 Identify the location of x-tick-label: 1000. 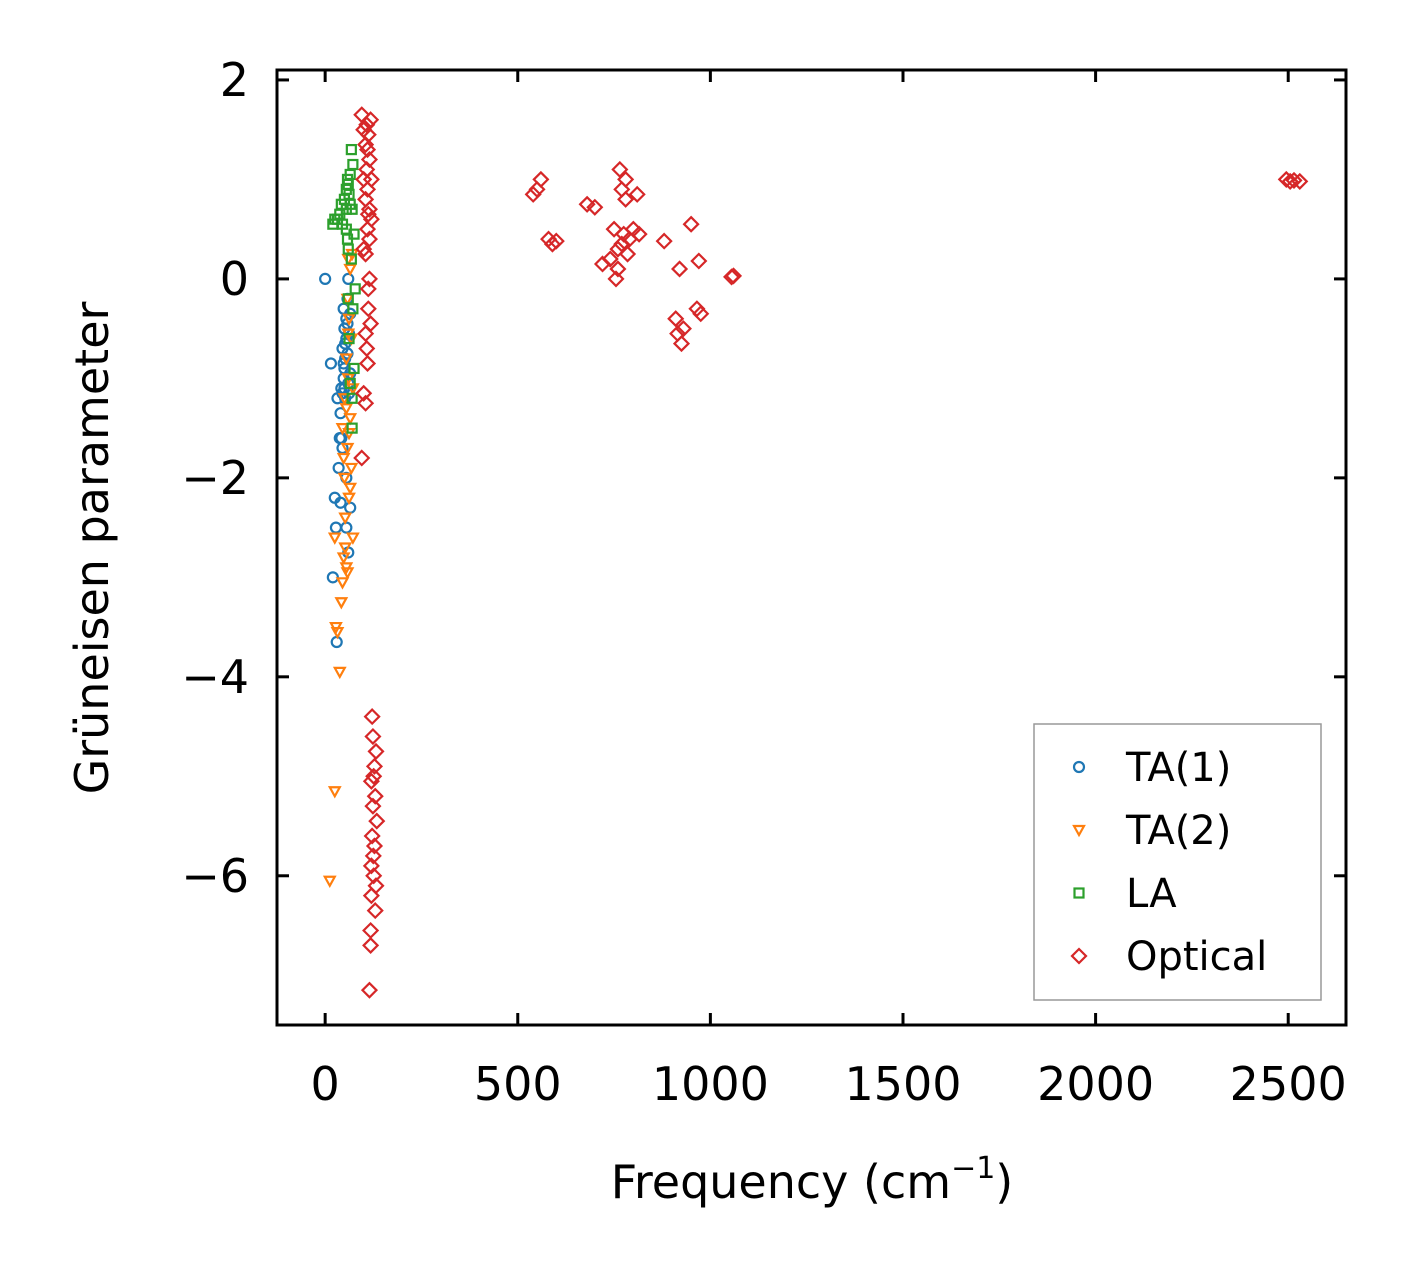
(710, 1084).